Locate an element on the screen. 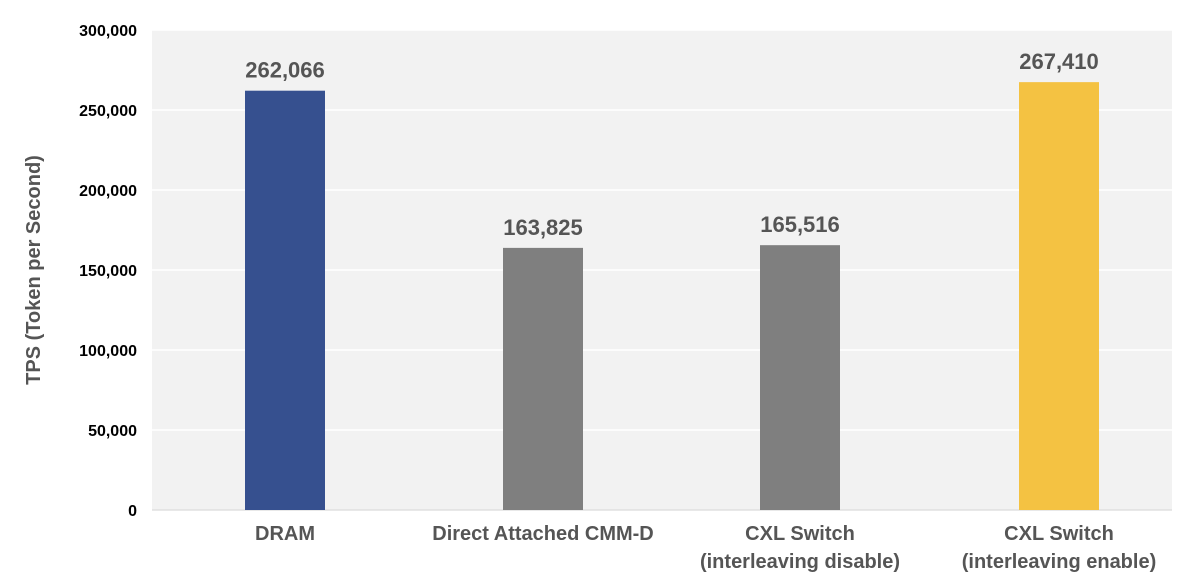  y-axis-title: TPS (Token per Second) is located at coordinates (34, 270).